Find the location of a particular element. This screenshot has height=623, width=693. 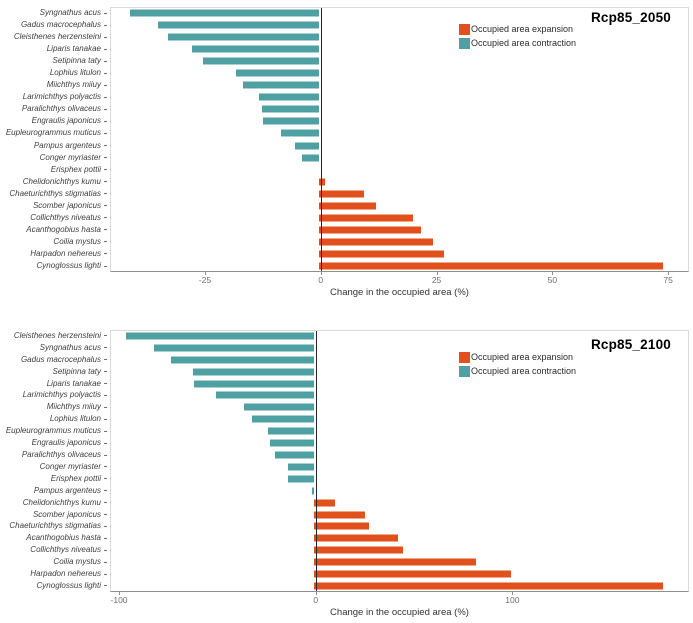

chart-row: Cynoglossus lighti is located at coordinates (344, 266).